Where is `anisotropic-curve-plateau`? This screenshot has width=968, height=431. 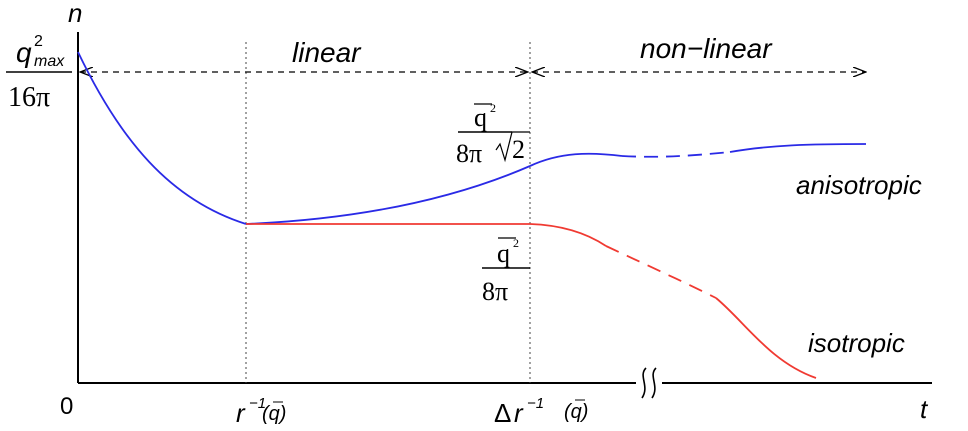
anisotropic-curve-plateau is located at coordinates (798, 148).